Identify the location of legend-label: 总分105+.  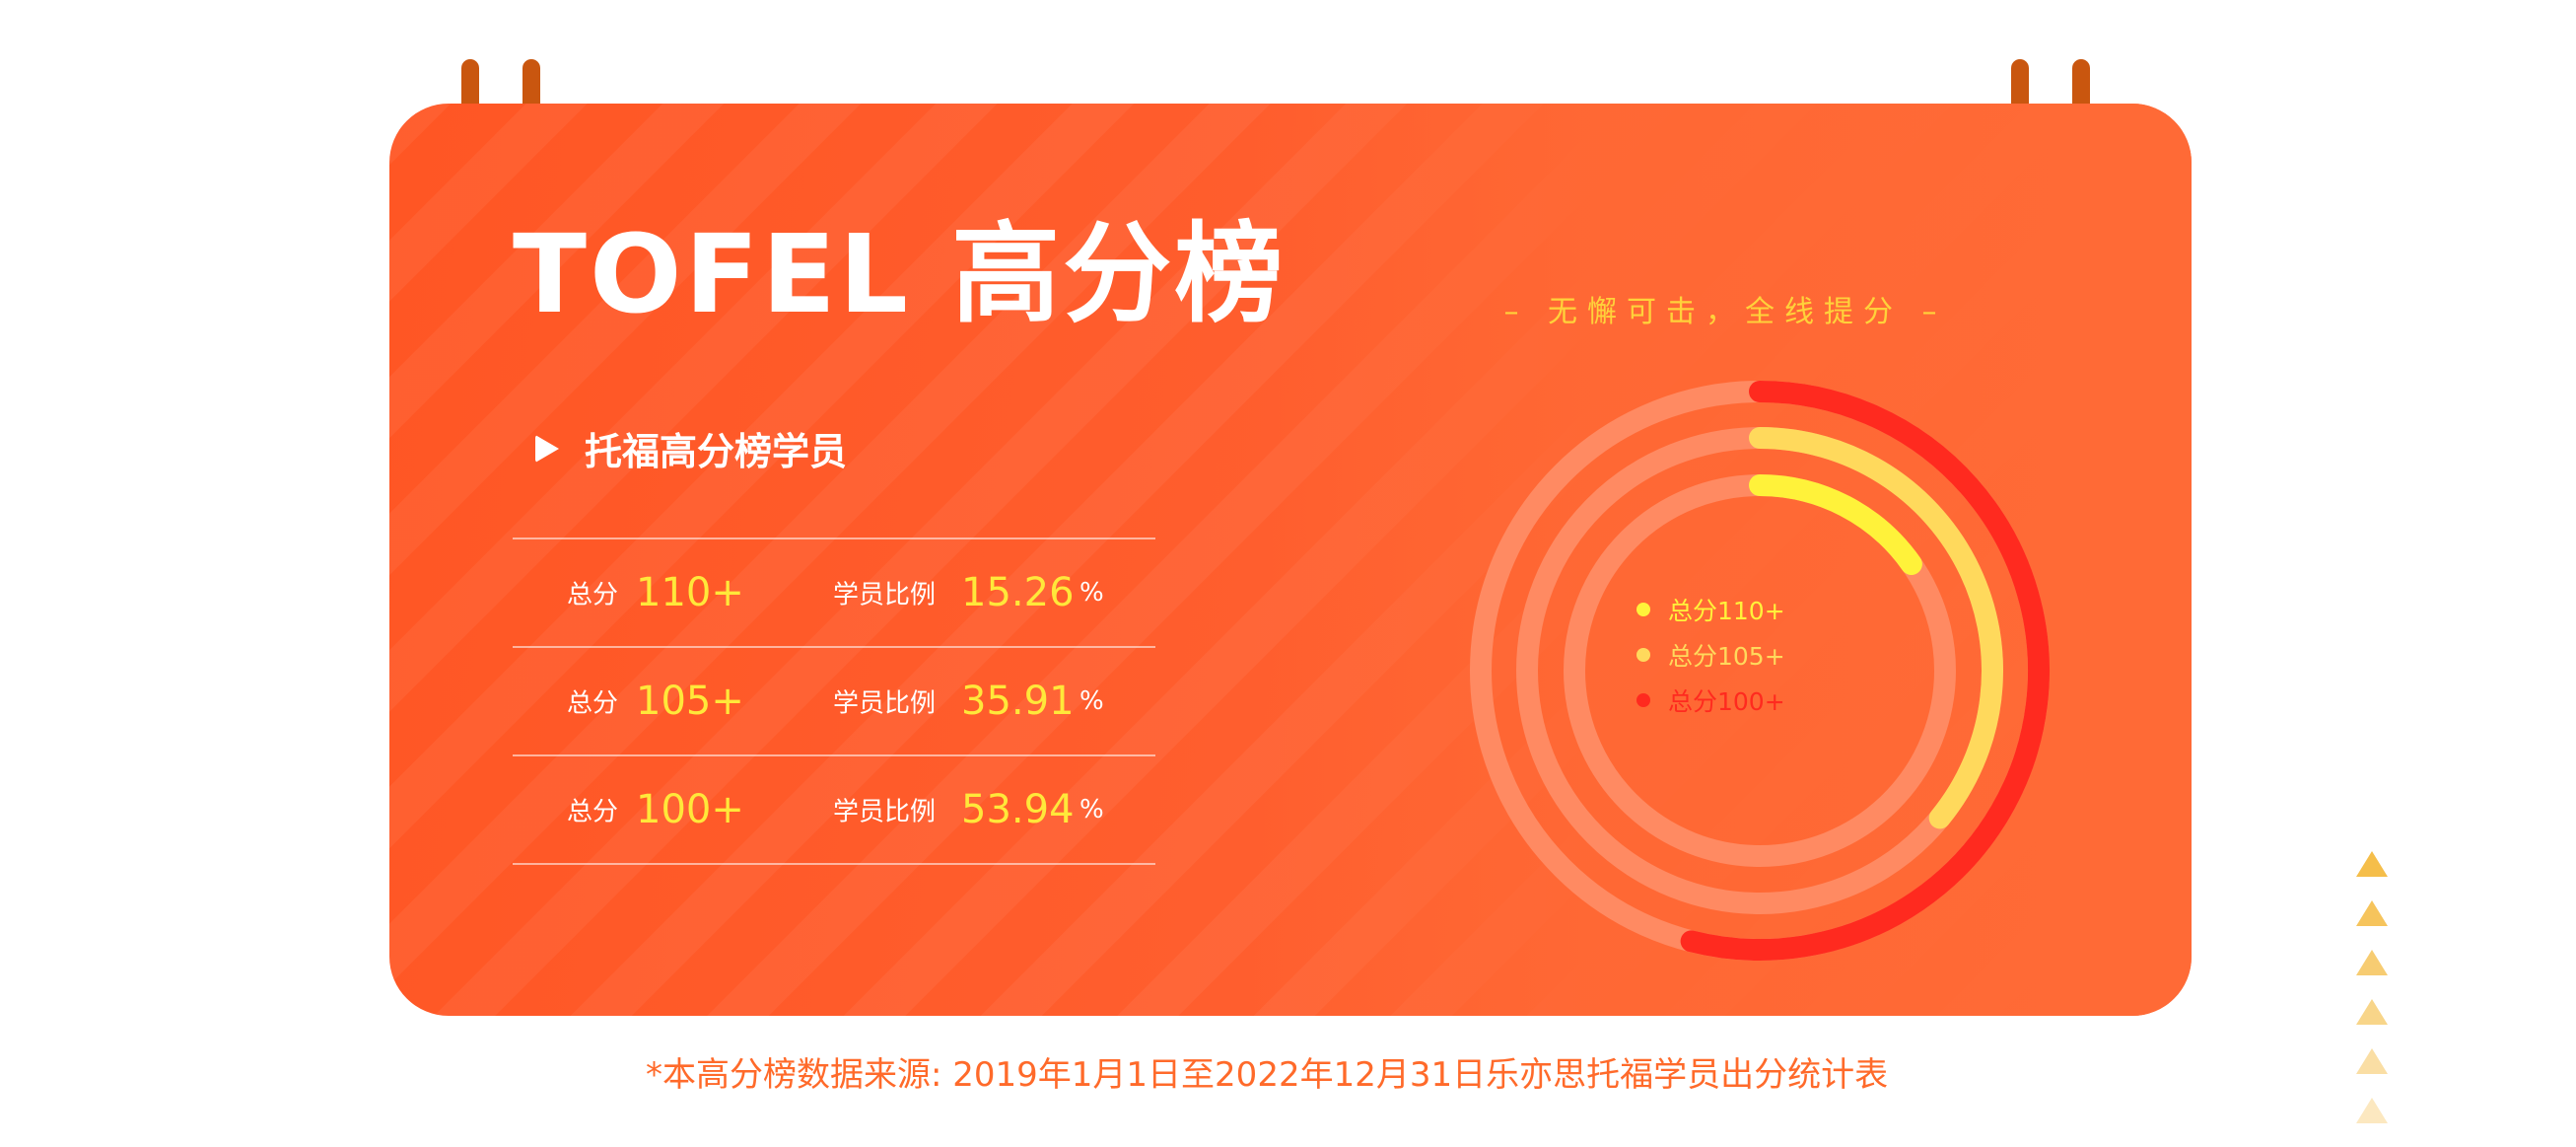
(1727, 656).